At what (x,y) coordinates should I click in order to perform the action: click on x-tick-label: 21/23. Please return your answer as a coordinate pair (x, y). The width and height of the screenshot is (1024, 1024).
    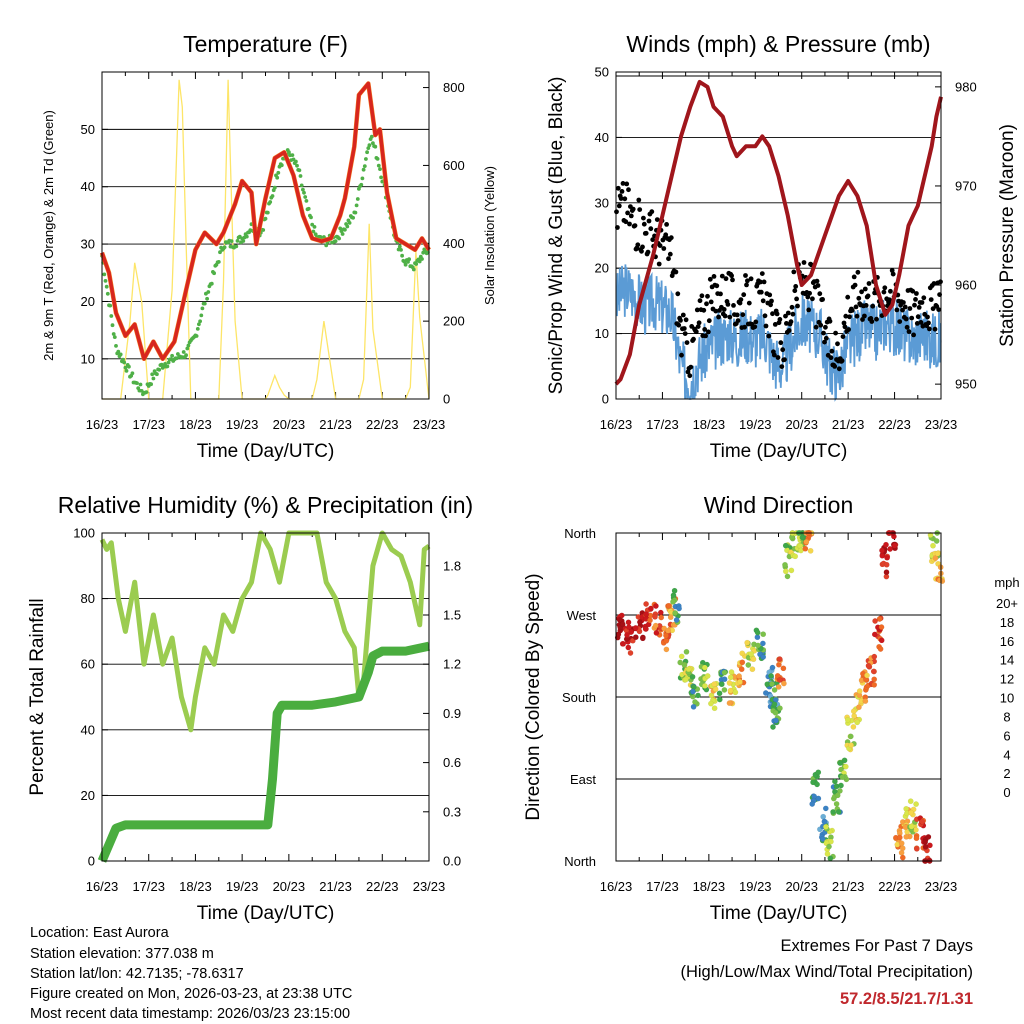
    Looking at the image, I should click on (335, 886).